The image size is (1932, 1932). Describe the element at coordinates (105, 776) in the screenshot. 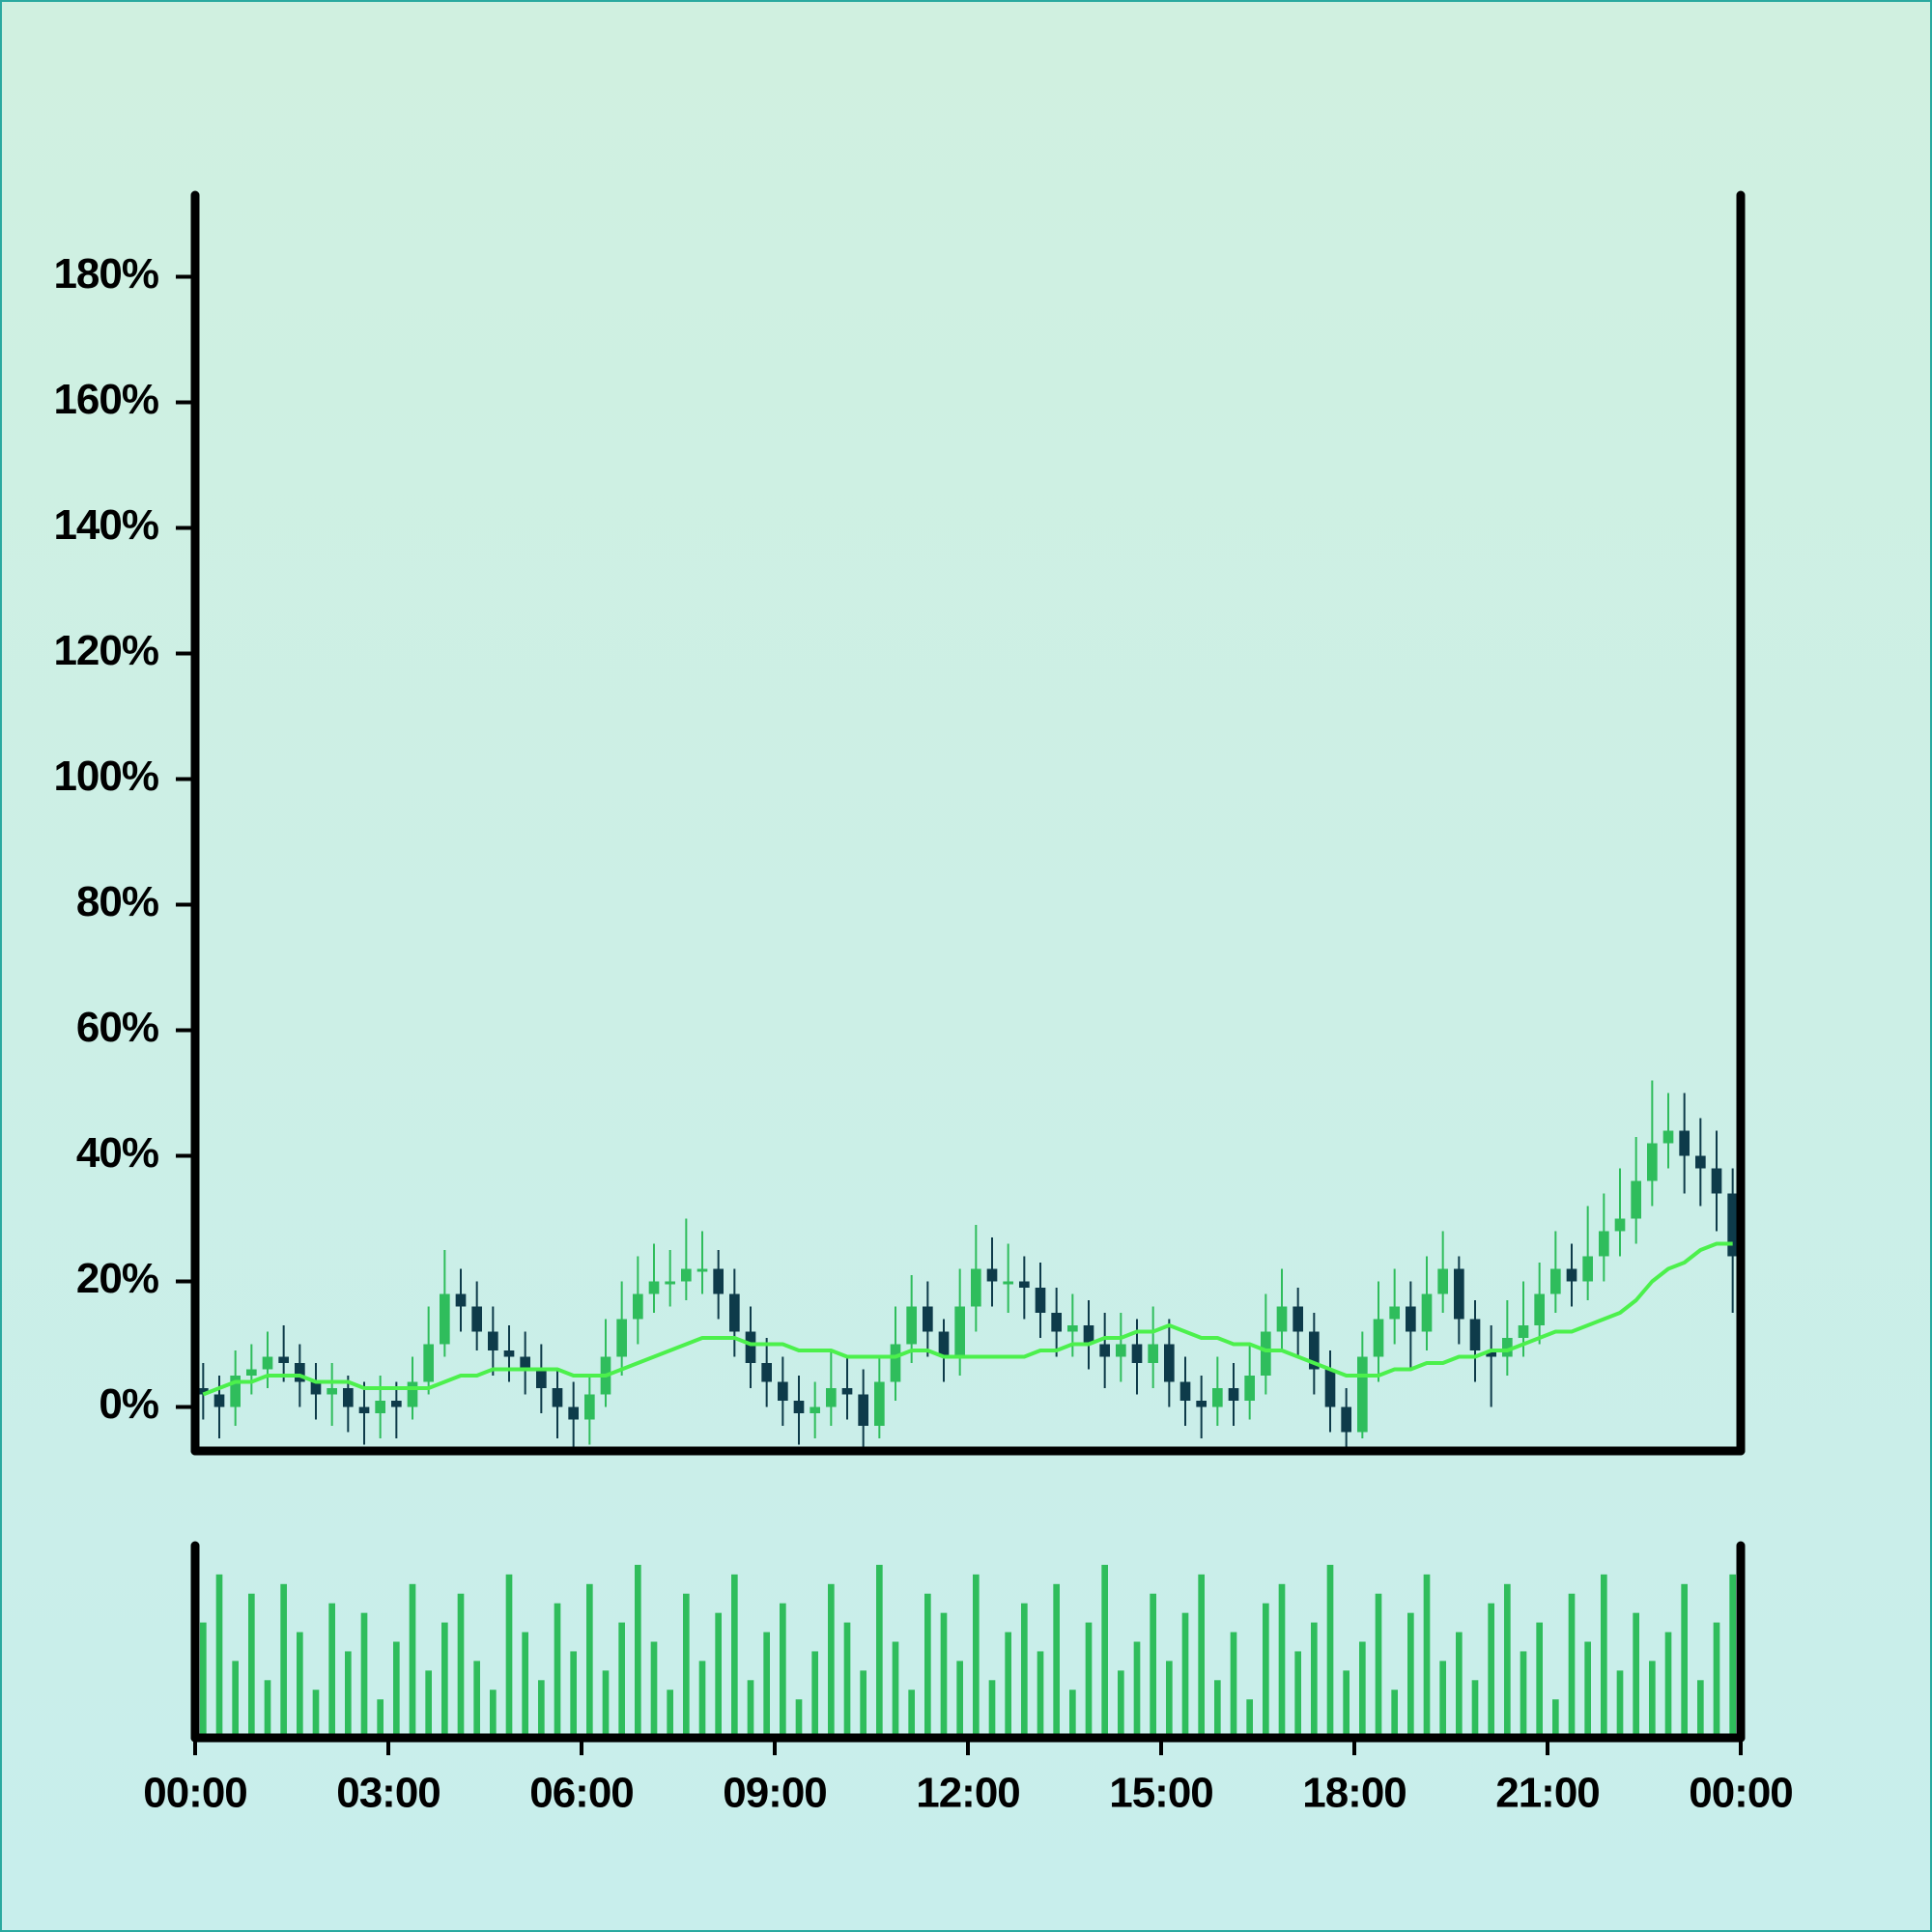

I see `y-tick-label: 100%` at that location.